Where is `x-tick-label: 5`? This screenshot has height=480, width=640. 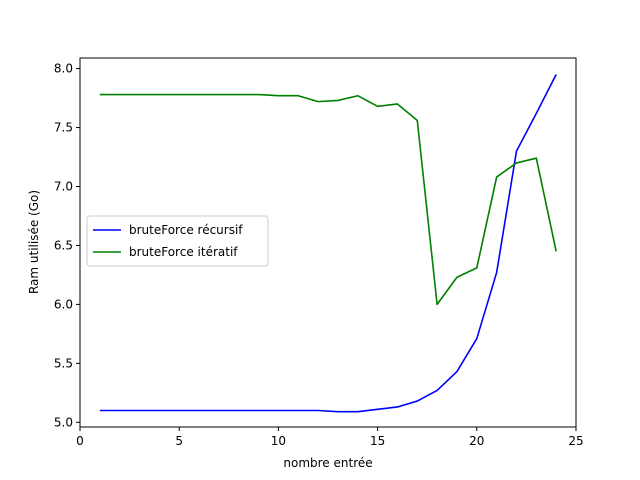 x-tick-label: 5 is located at coordinates (179, 441).